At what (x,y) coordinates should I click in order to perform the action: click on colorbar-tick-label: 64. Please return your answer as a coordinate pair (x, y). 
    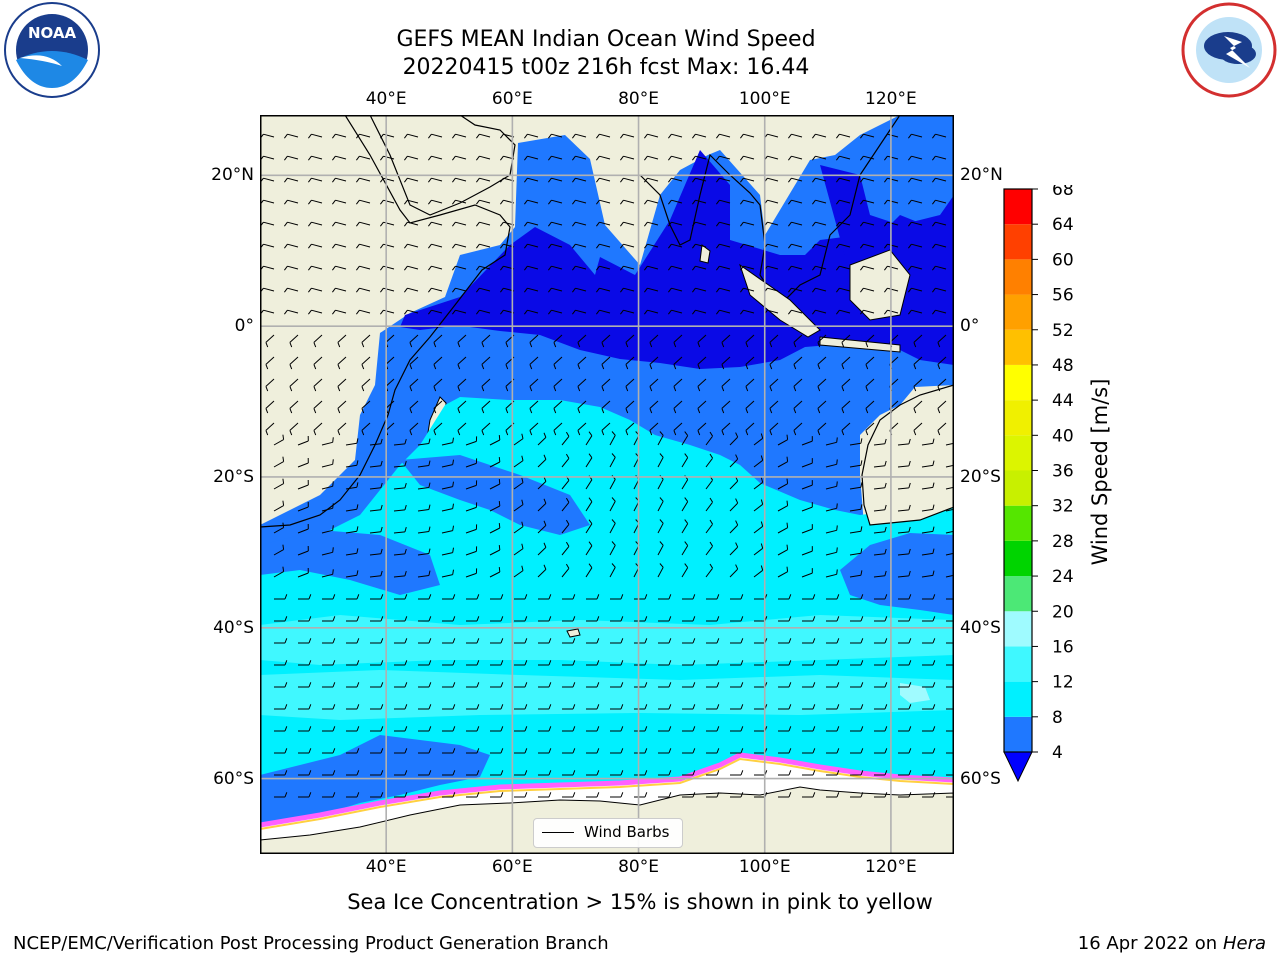
    Looking at the image, I should click on (1063, 225).